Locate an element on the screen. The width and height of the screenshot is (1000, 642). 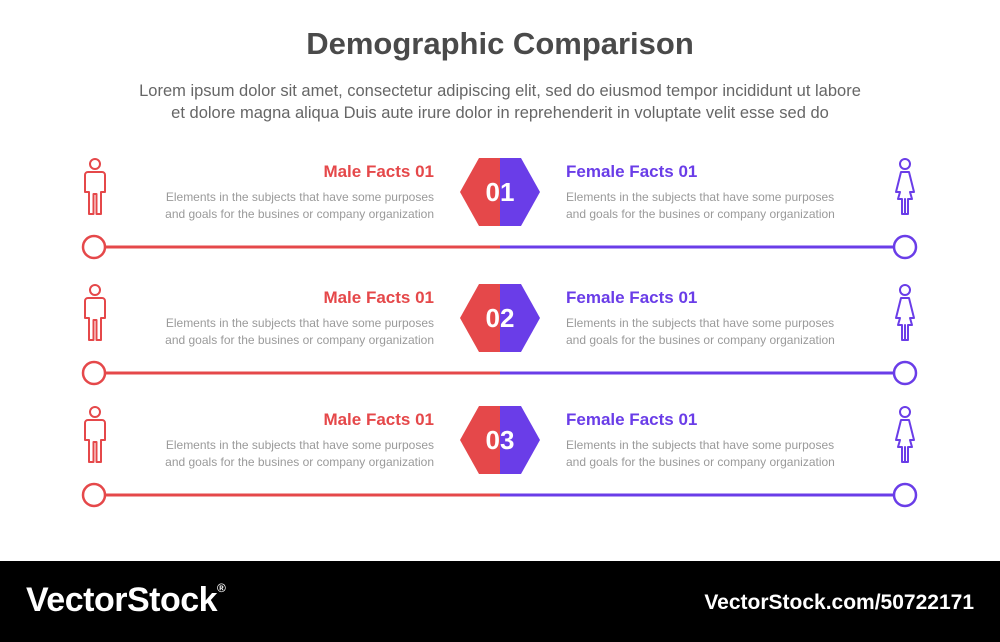
brand-logo: VectorStock® is located at coordinates (126, 600).